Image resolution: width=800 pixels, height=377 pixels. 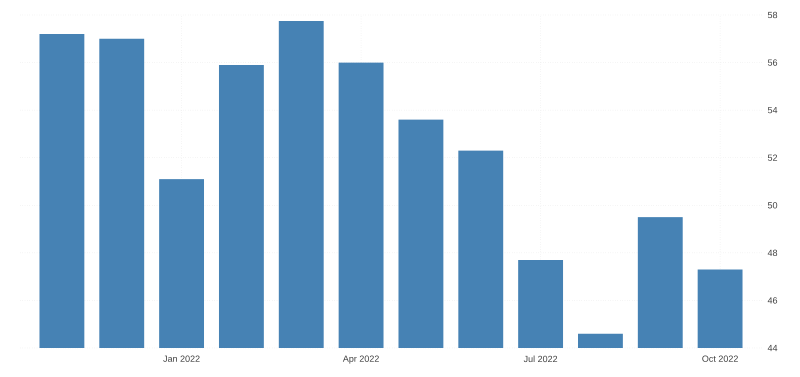 I want to click on x-tick-label: Jan 2022, so click(x=181, y=359).